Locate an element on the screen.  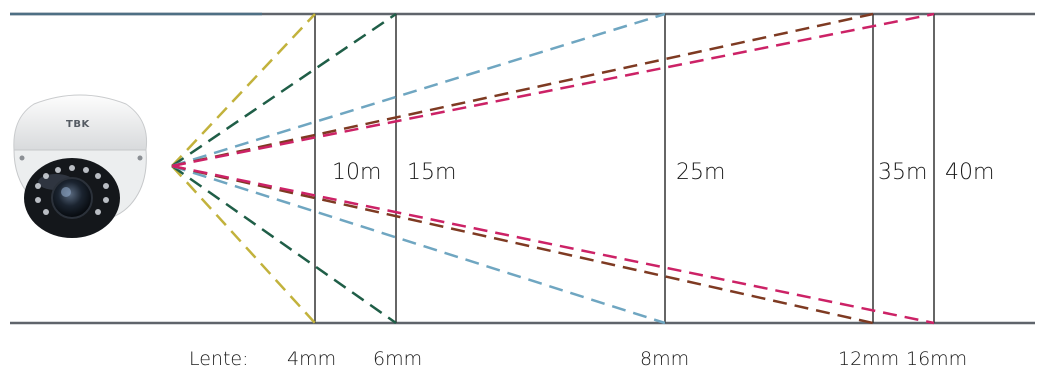
camera-screw-right is located at coordinates (140, 158).